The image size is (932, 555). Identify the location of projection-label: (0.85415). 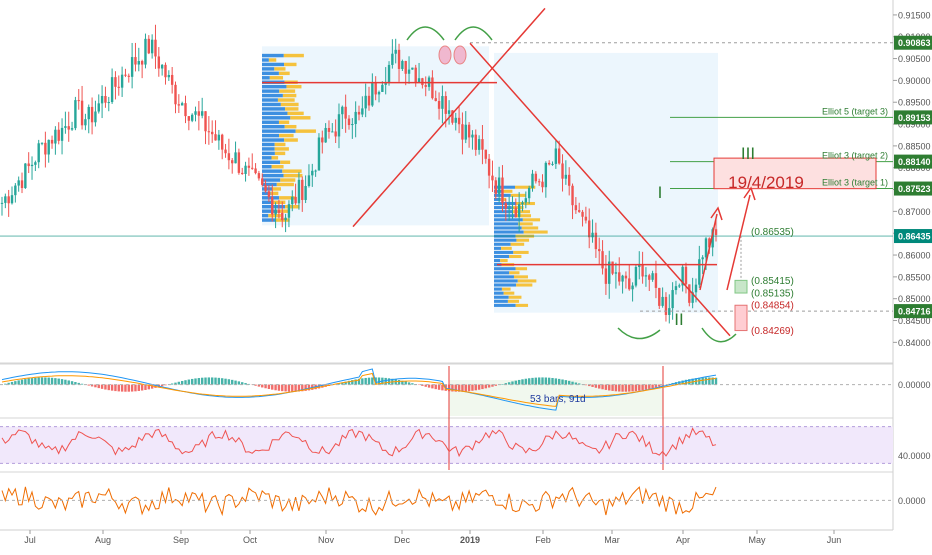
(772, 281).